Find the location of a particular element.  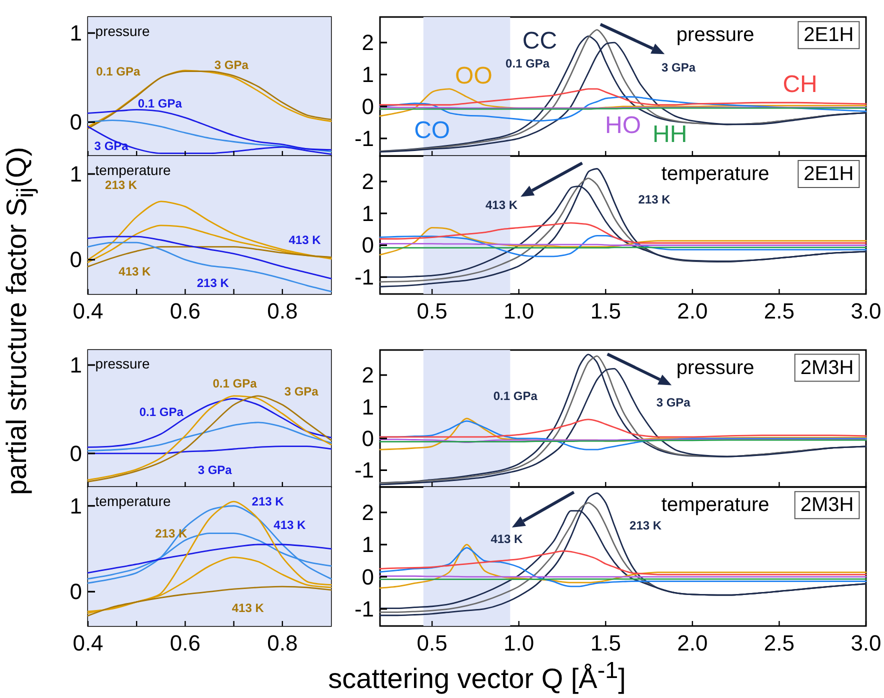

legend-label: CC is located at coordinates (540, 40).